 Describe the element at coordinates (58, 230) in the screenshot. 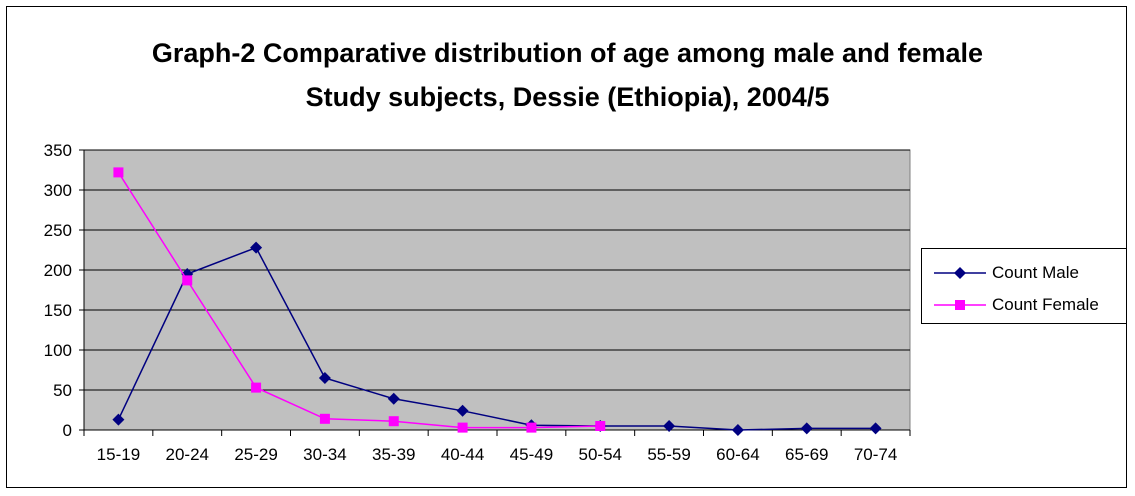

I see `y-tick-label: 250` at that location.